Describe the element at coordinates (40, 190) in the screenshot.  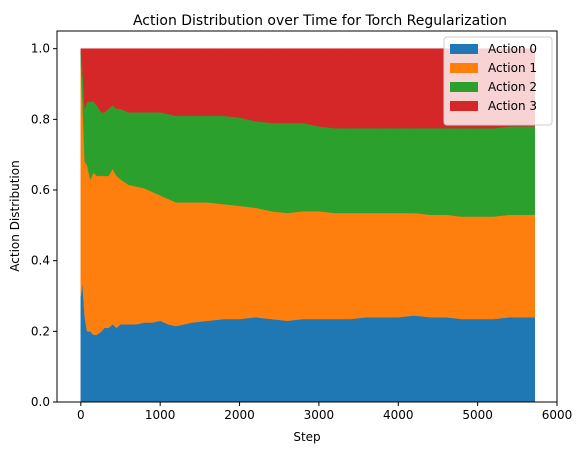
I see `y-tick-label: 0.6` at that location.